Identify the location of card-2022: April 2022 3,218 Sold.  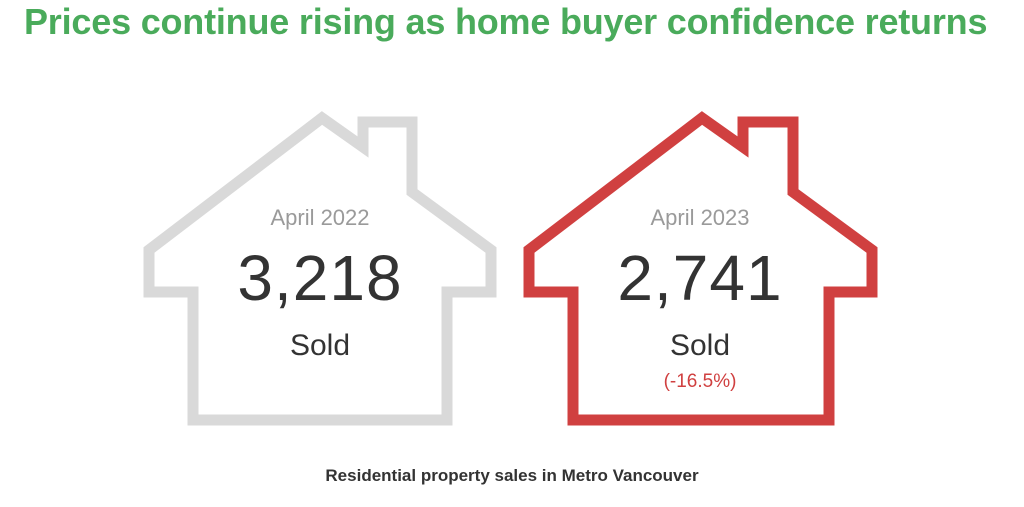
(320, 284).